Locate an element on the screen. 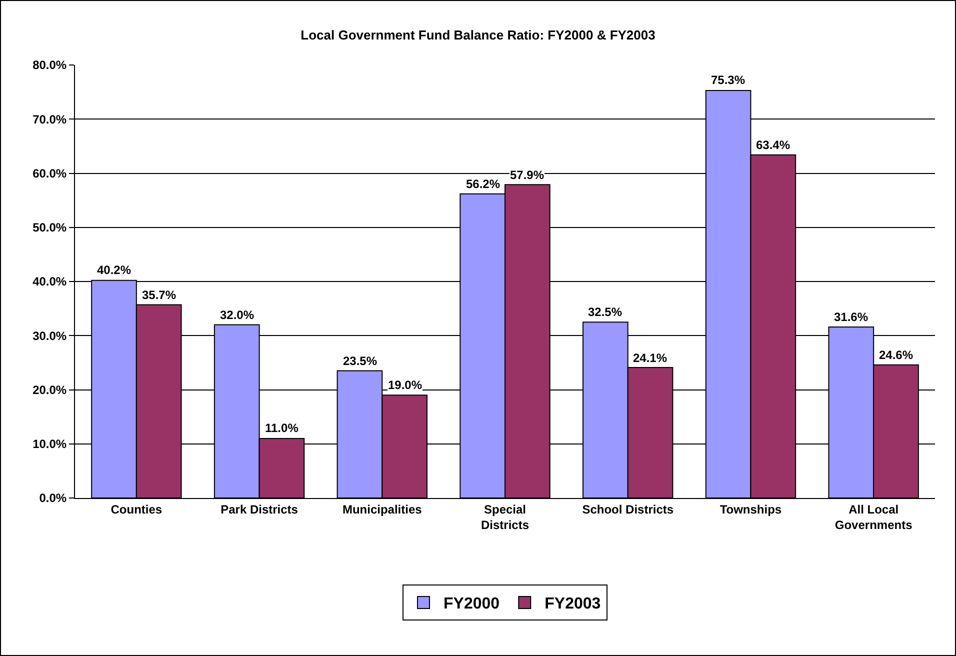  data-label: 63.4% is located at coordinates (773, 145).